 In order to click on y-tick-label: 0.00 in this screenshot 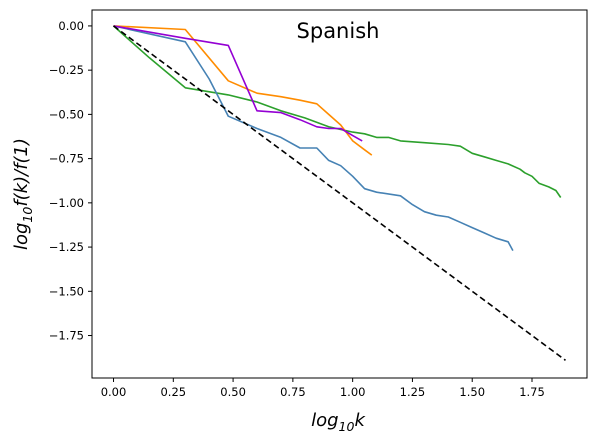, I will do `click(71, 26)`.